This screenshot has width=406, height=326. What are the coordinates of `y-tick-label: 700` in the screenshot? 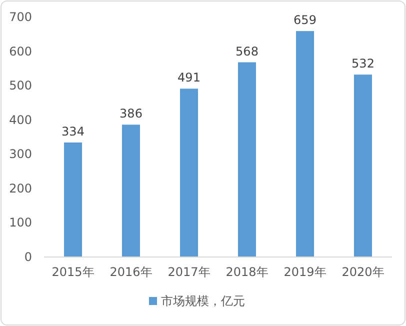 It's located at (20, 17).